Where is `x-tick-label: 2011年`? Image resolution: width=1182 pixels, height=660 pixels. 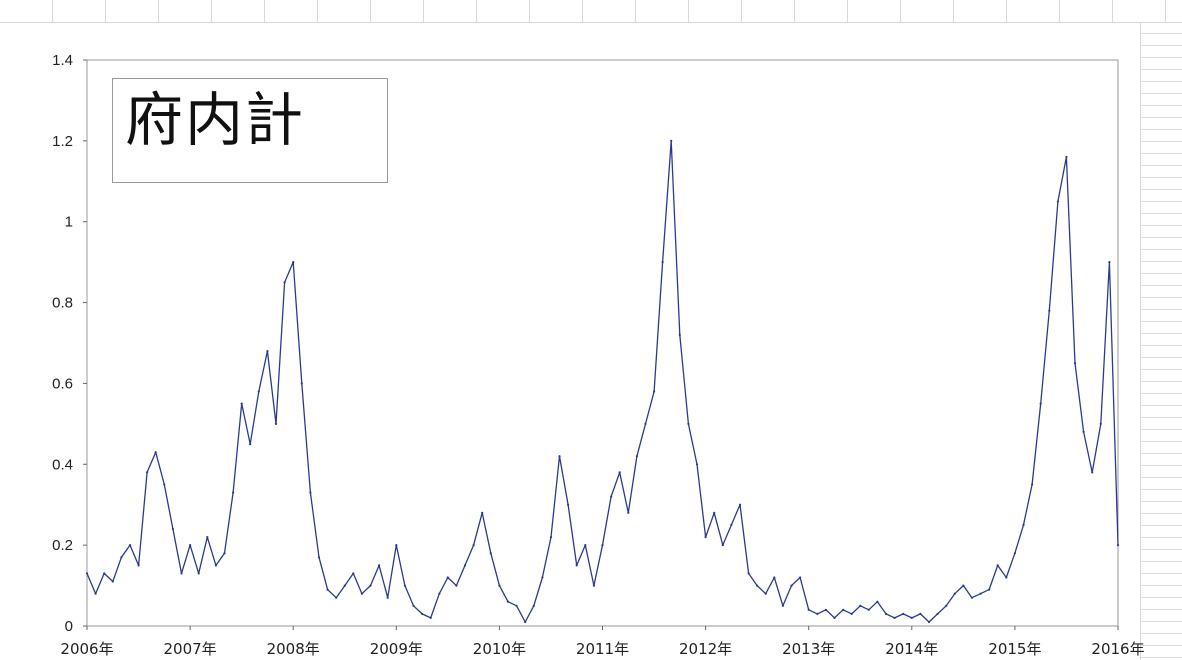 x-tick-label: 2011年 is located at coordinates (602, 649).